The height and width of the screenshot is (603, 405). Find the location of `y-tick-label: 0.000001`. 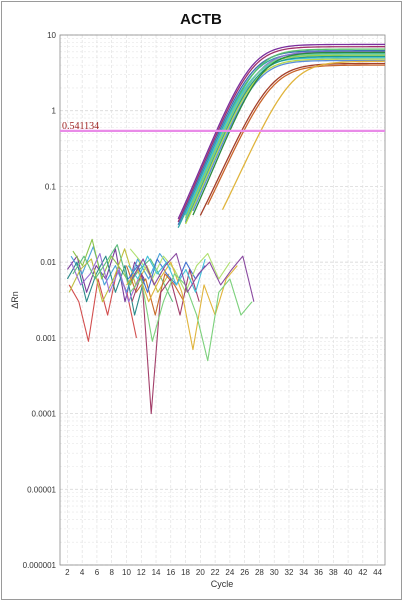

y-tick-label: 0.000001 is located at coordinates (40, 565).